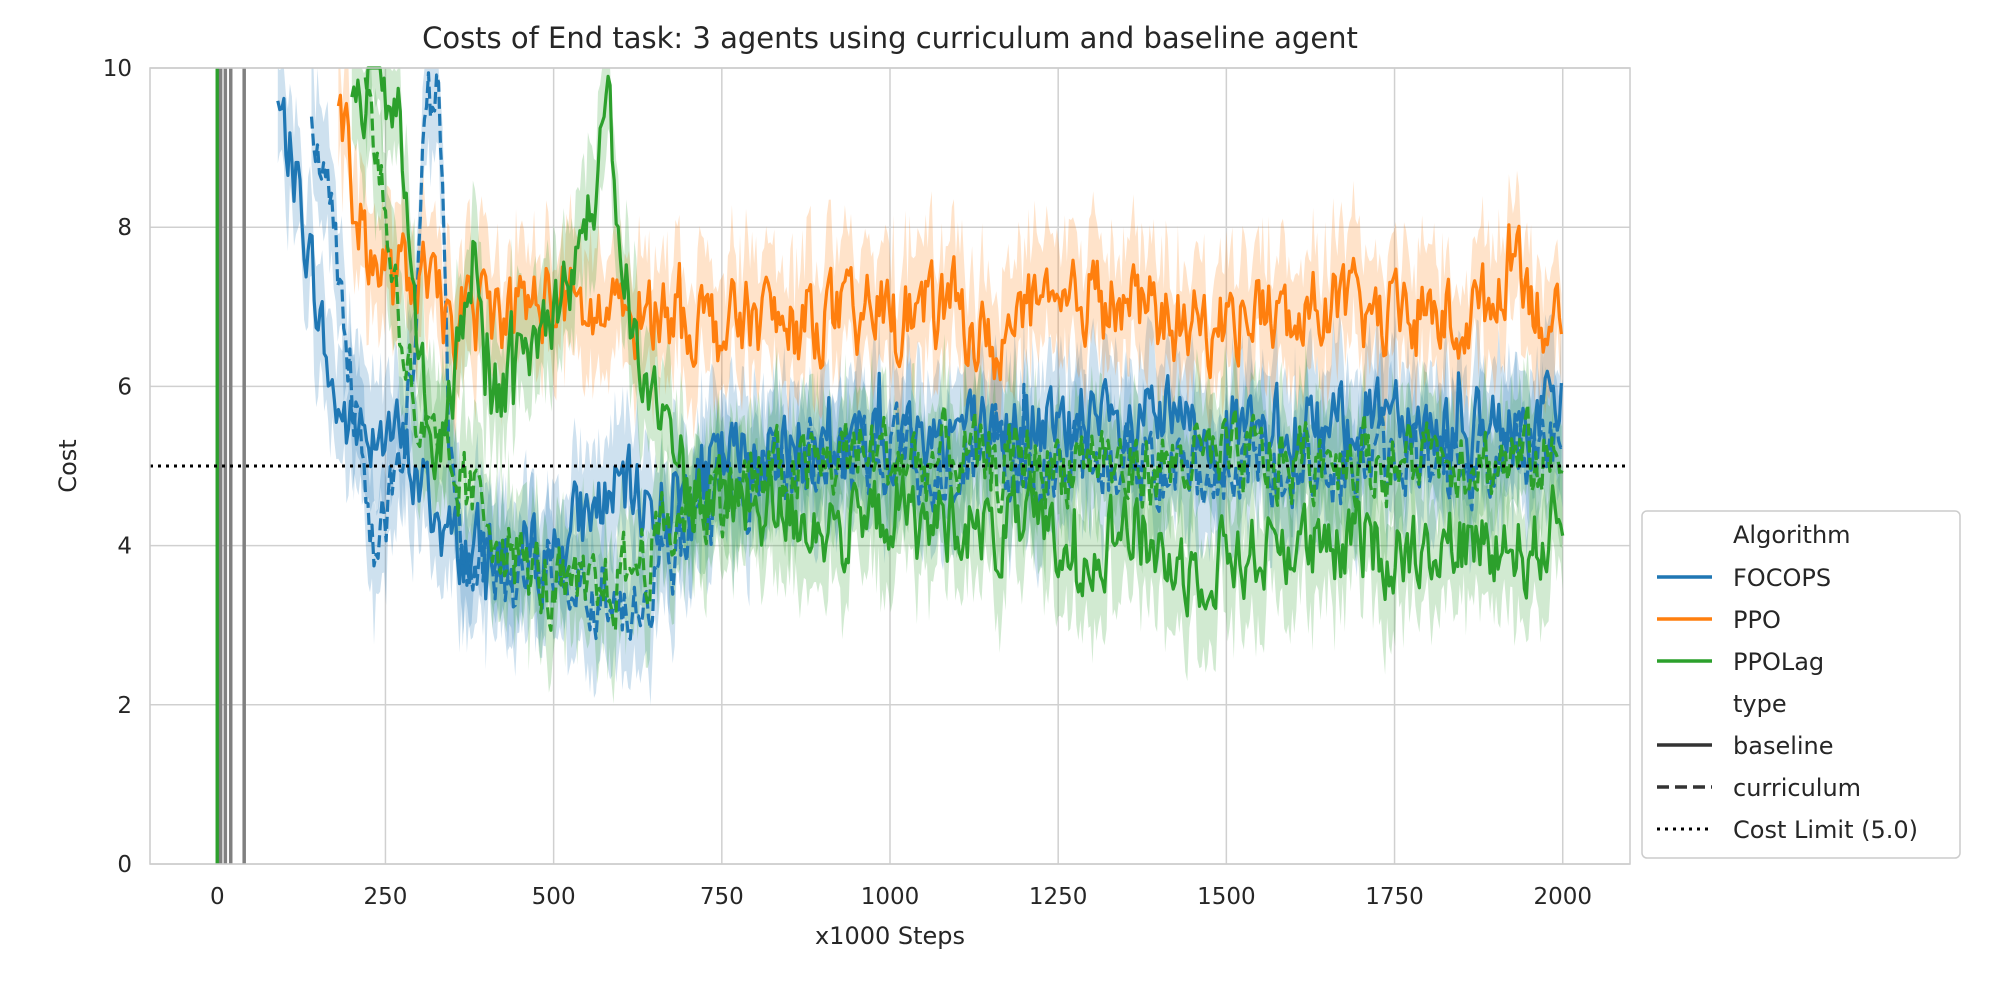 This screenshot has width=2000, height=1000. What do you see at coordinates (1778, 662) in the screenshot?
I see `legend-ppolag-label: PPOLag` at bounding box center [1778, 662].